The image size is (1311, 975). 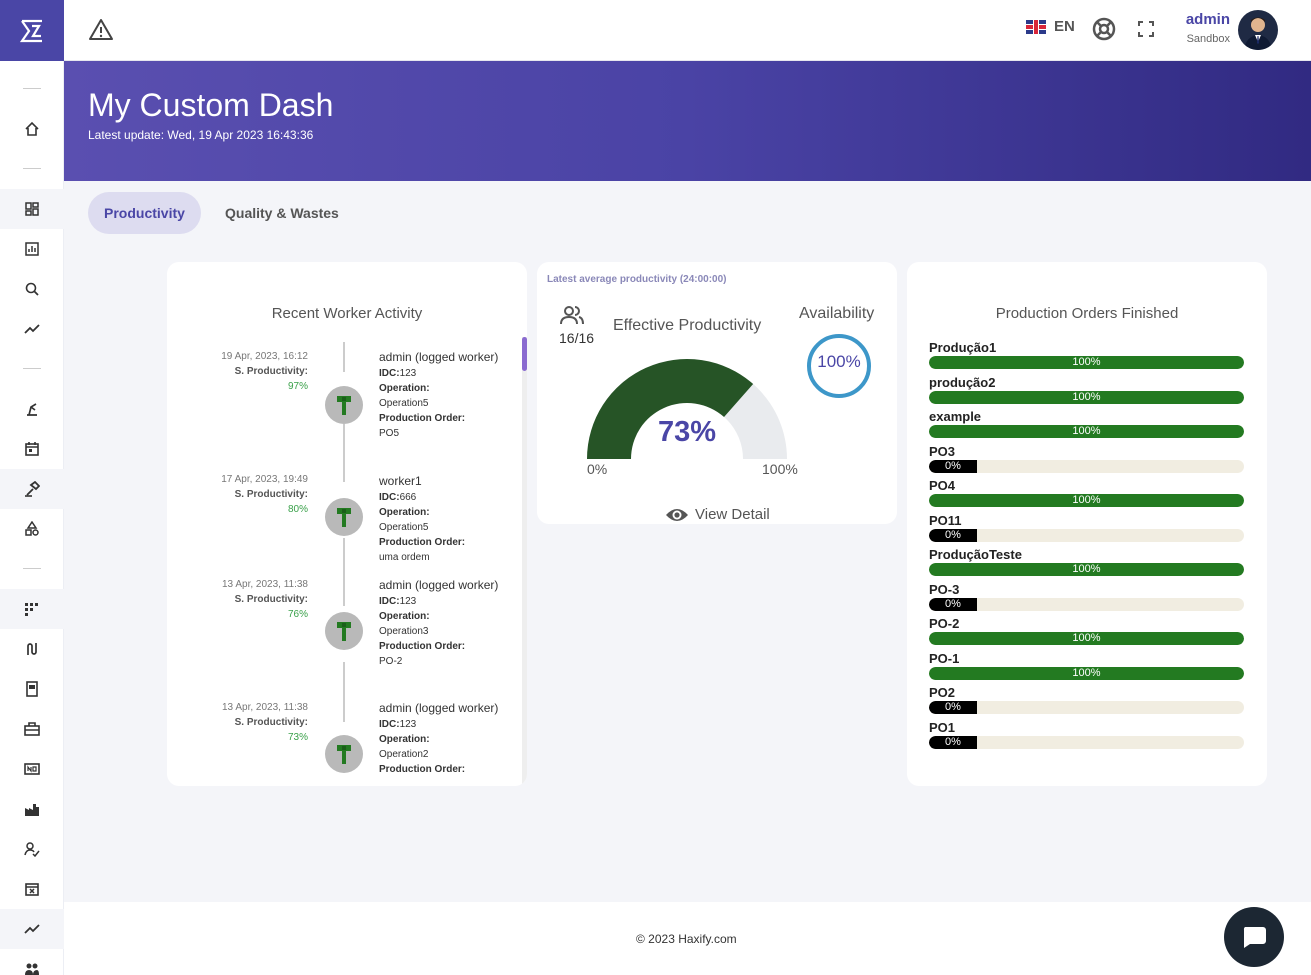 What do you see at coordinates (32, 329) in the screenshot?
I see `trend-icon` at bounding box center [32, 329].